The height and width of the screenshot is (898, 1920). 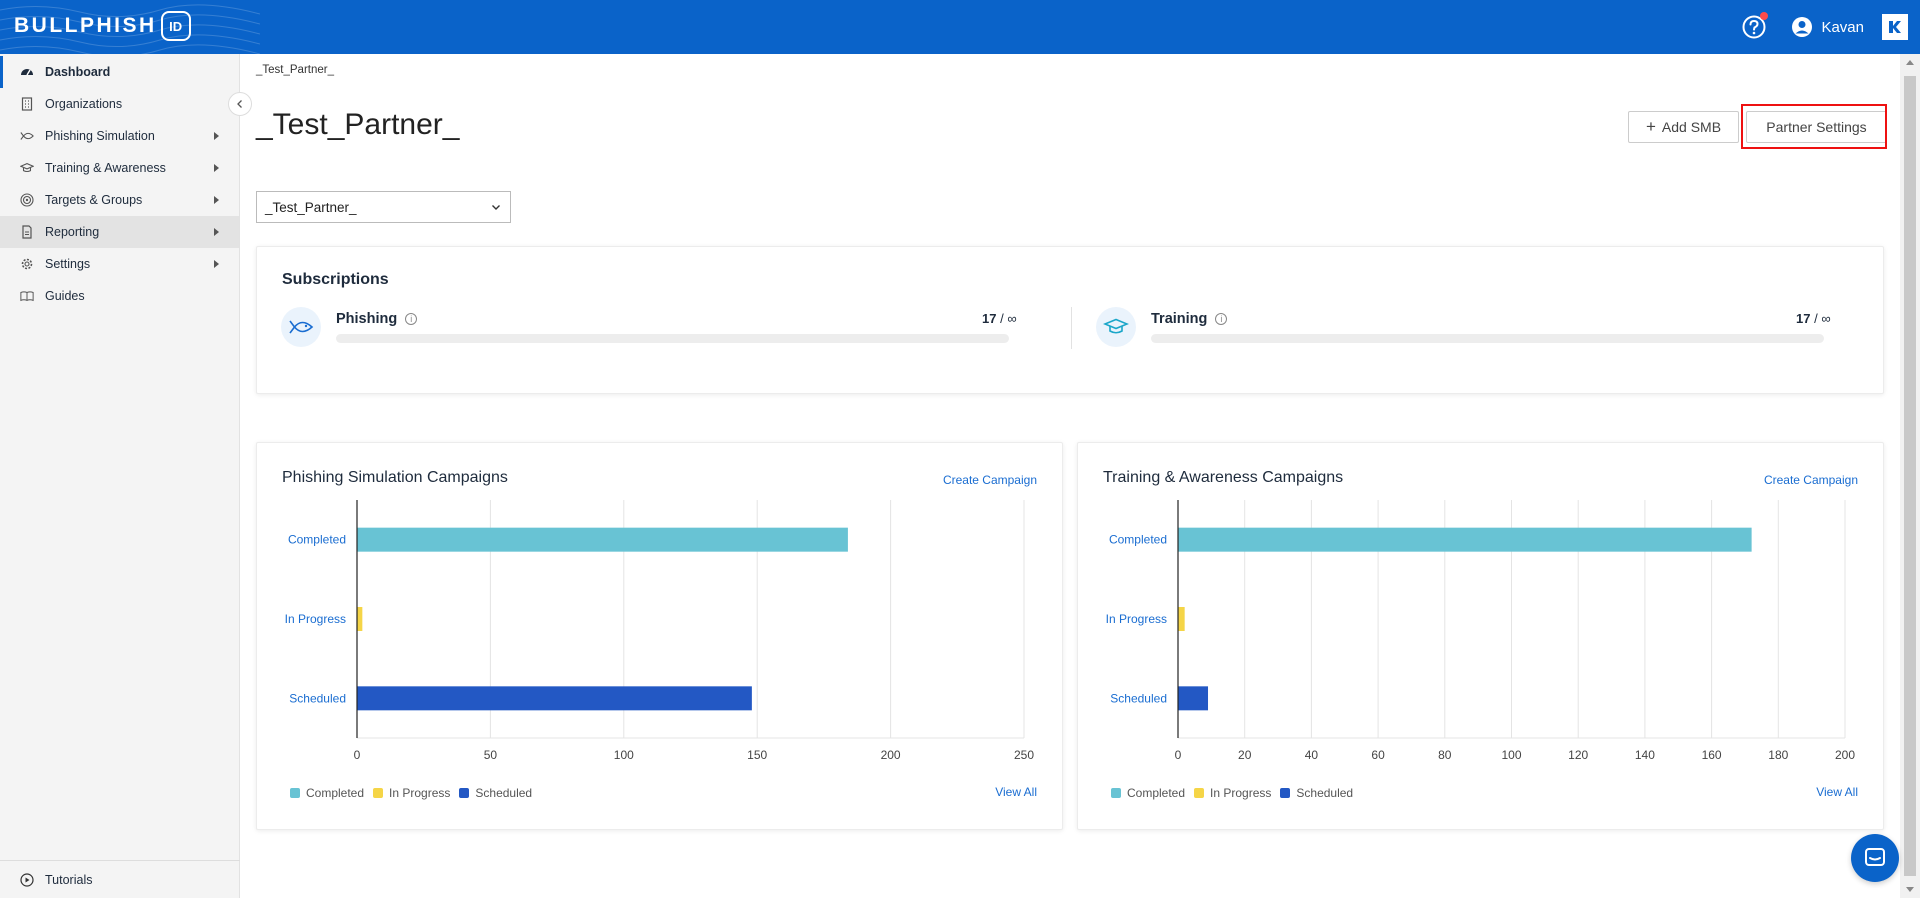 What do you see at coordinates (1875, 858) in the screenshot?
I see `chat-support-button` at bounding box center [1875, 858].